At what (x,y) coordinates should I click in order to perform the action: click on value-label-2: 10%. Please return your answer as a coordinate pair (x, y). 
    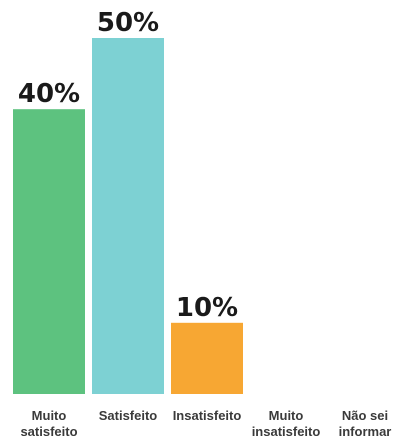
    Looking at the image, I should click on (207, 308).